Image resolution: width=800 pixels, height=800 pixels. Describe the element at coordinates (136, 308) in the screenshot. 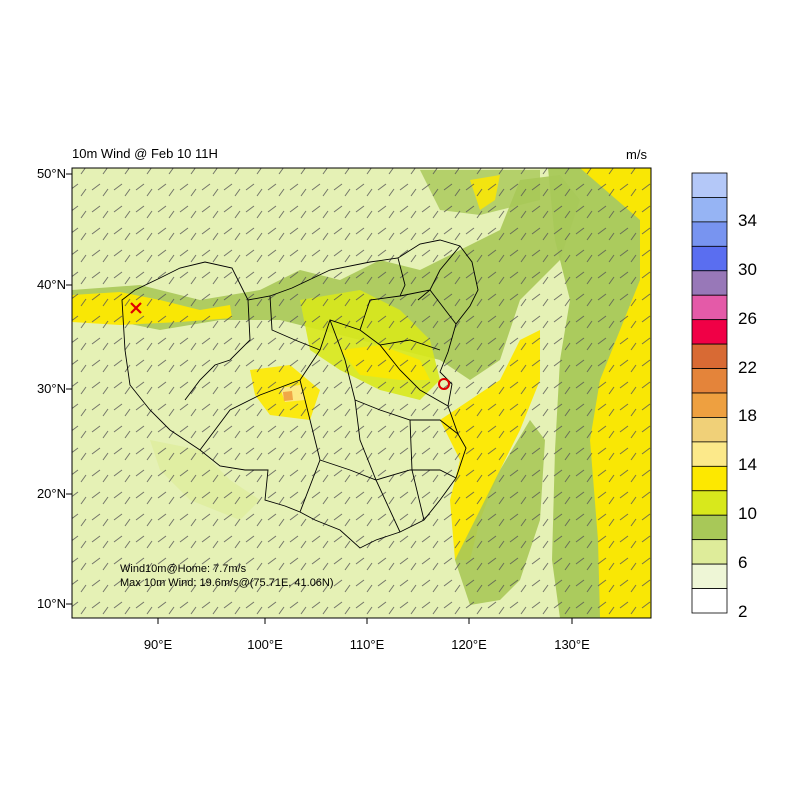

I see `red-x-marker` at that location.